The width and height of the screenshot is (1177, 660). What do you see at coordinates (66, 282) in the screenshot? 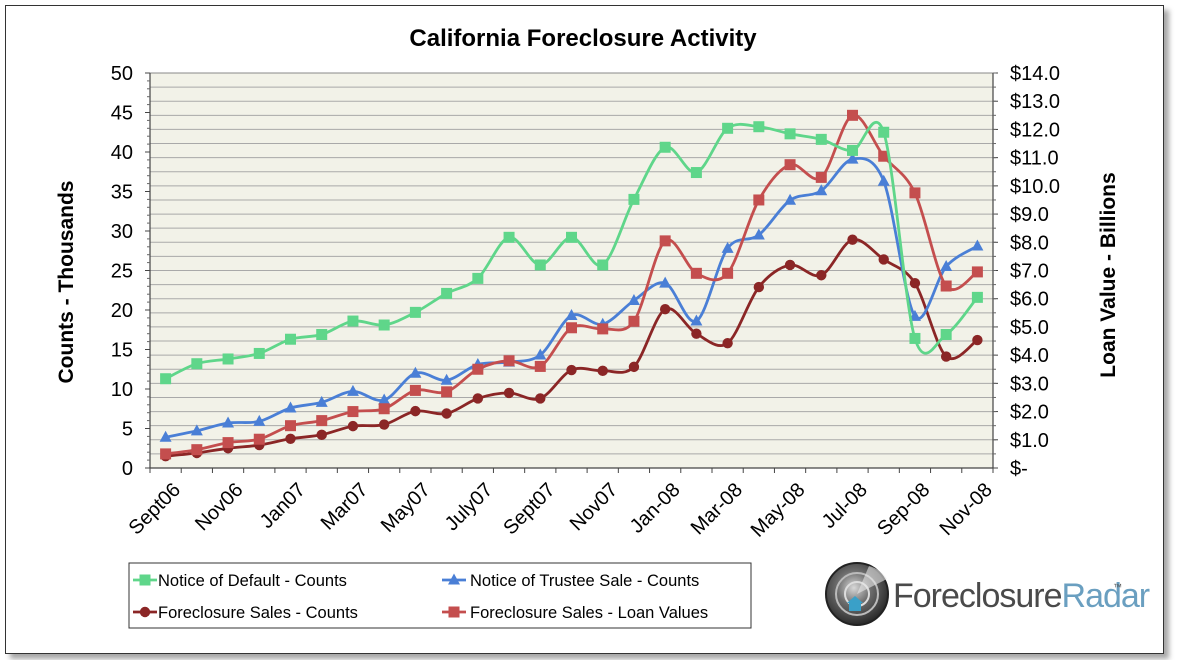
I see `y-axis-title: Counts - Thousands` at bounding box center [66, 282].